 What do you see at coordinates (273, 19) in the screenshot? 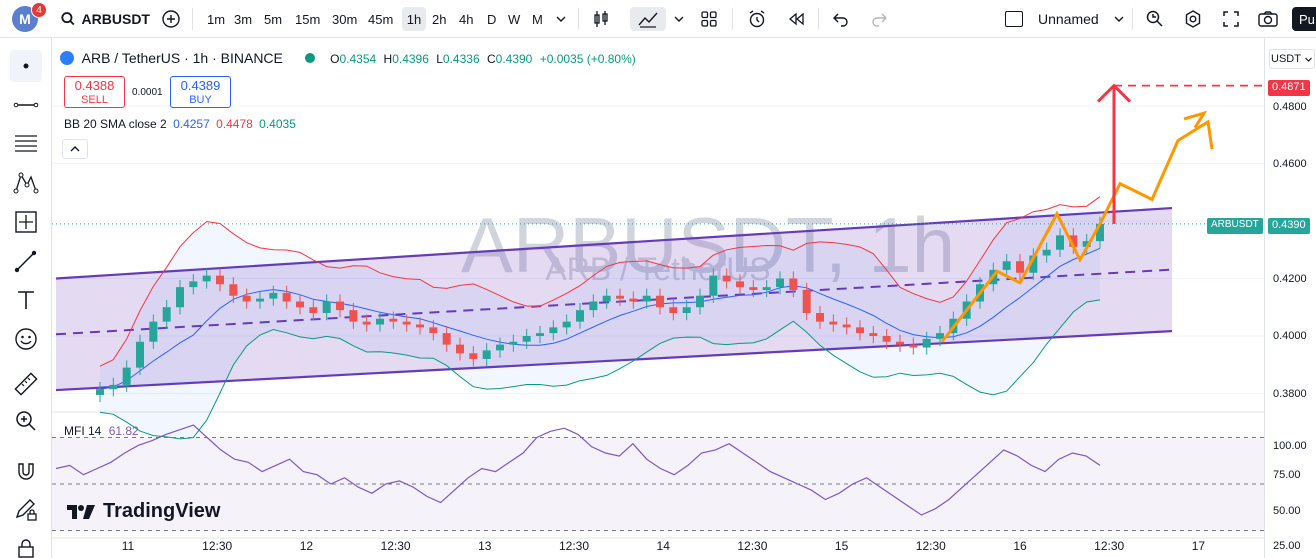
I see `timeframe-5m: 5m` at bounding box center [273, 19].